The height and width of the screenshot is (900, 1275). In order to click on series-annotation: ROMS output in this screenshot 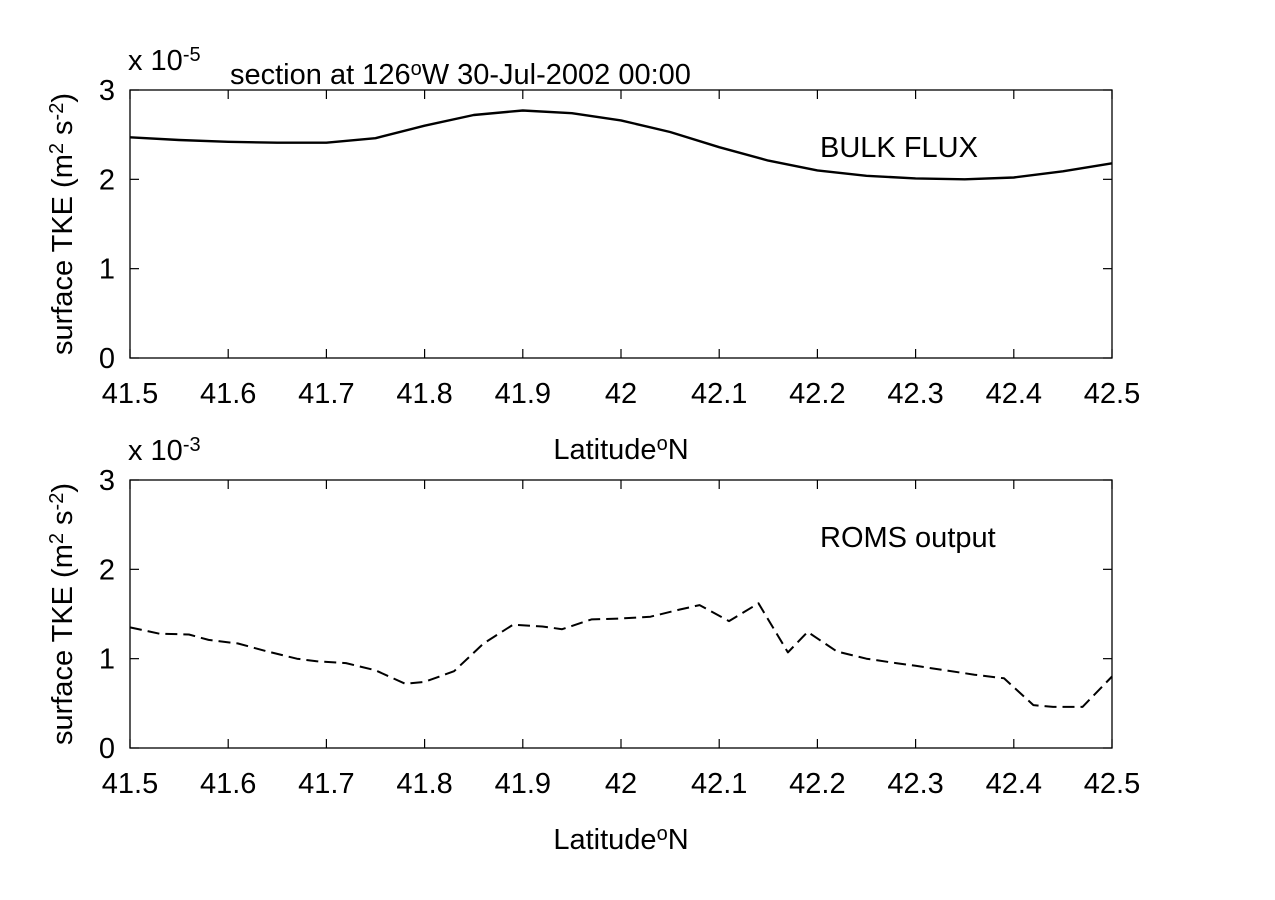, I will do `click(908, 538)`.